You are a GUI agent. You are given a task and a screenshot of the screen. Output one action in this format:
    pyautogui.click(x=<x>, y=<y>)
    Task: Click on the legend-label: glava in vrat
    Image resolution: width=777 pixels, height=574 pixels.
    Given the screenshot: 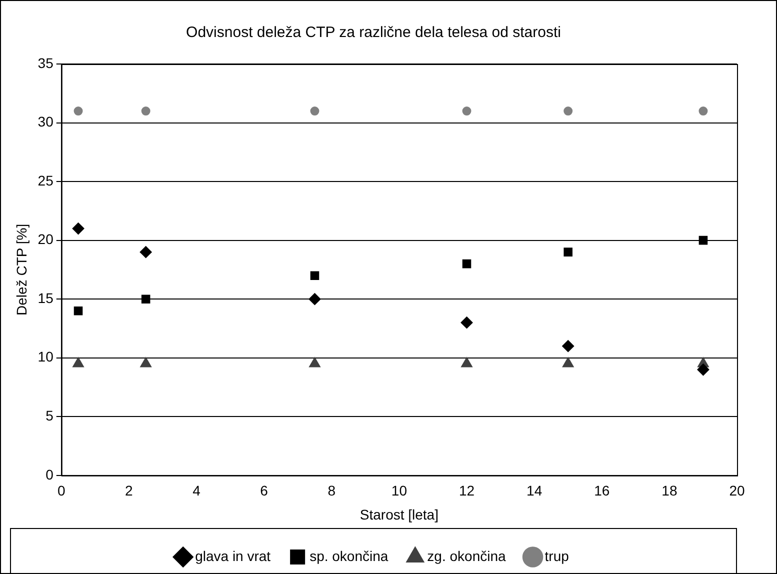 What is the action you would take?
    pyautogui.click(x=233, y=556)
    